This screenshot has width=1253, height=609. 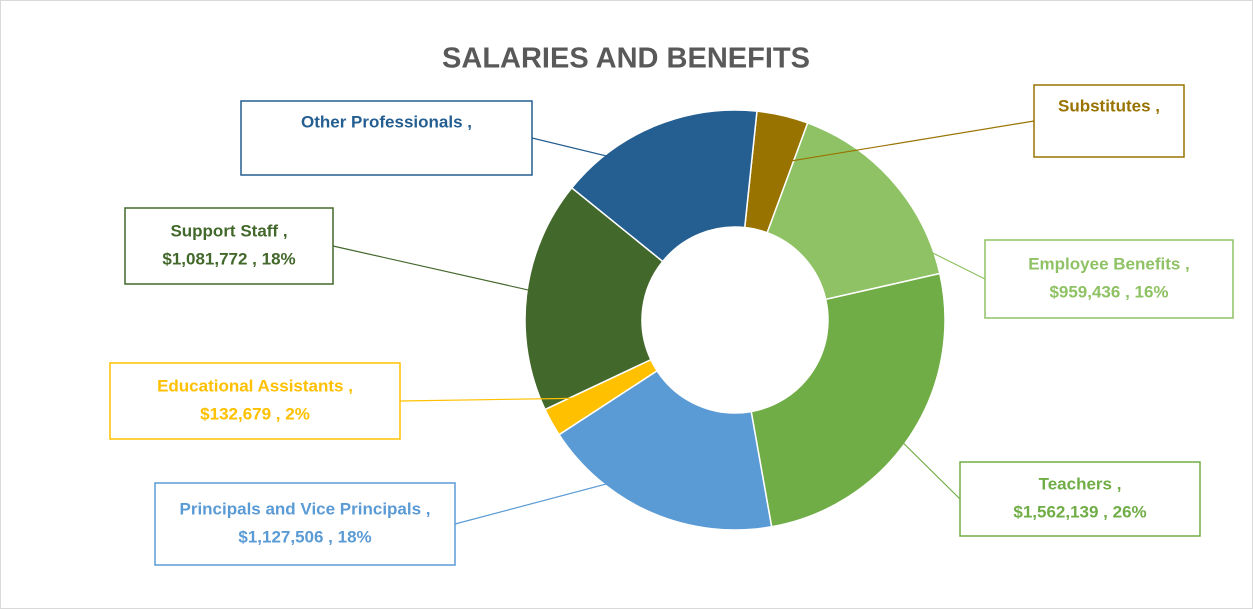 What do you see at coordinates (1079, 511) in the screenshot?
I see `data-label-value: $1,562,139 , 26%` at bounding box center [1079, 511].